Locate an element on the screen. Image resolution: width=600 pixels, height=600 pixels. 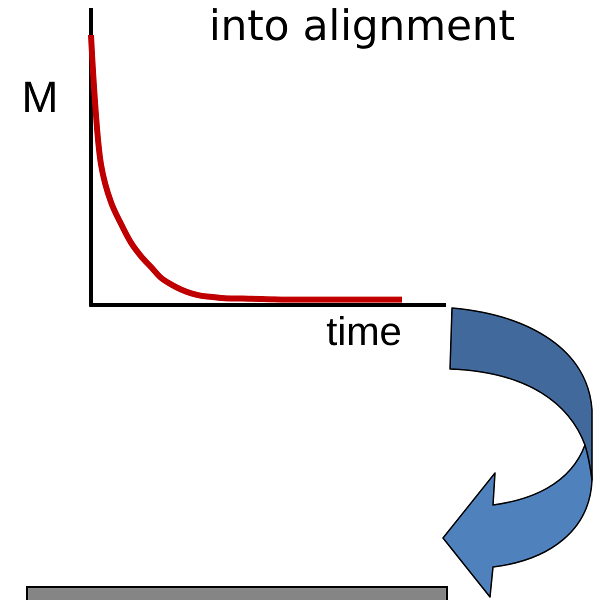
x-axis-title: time is located at coordinates (364, 332).